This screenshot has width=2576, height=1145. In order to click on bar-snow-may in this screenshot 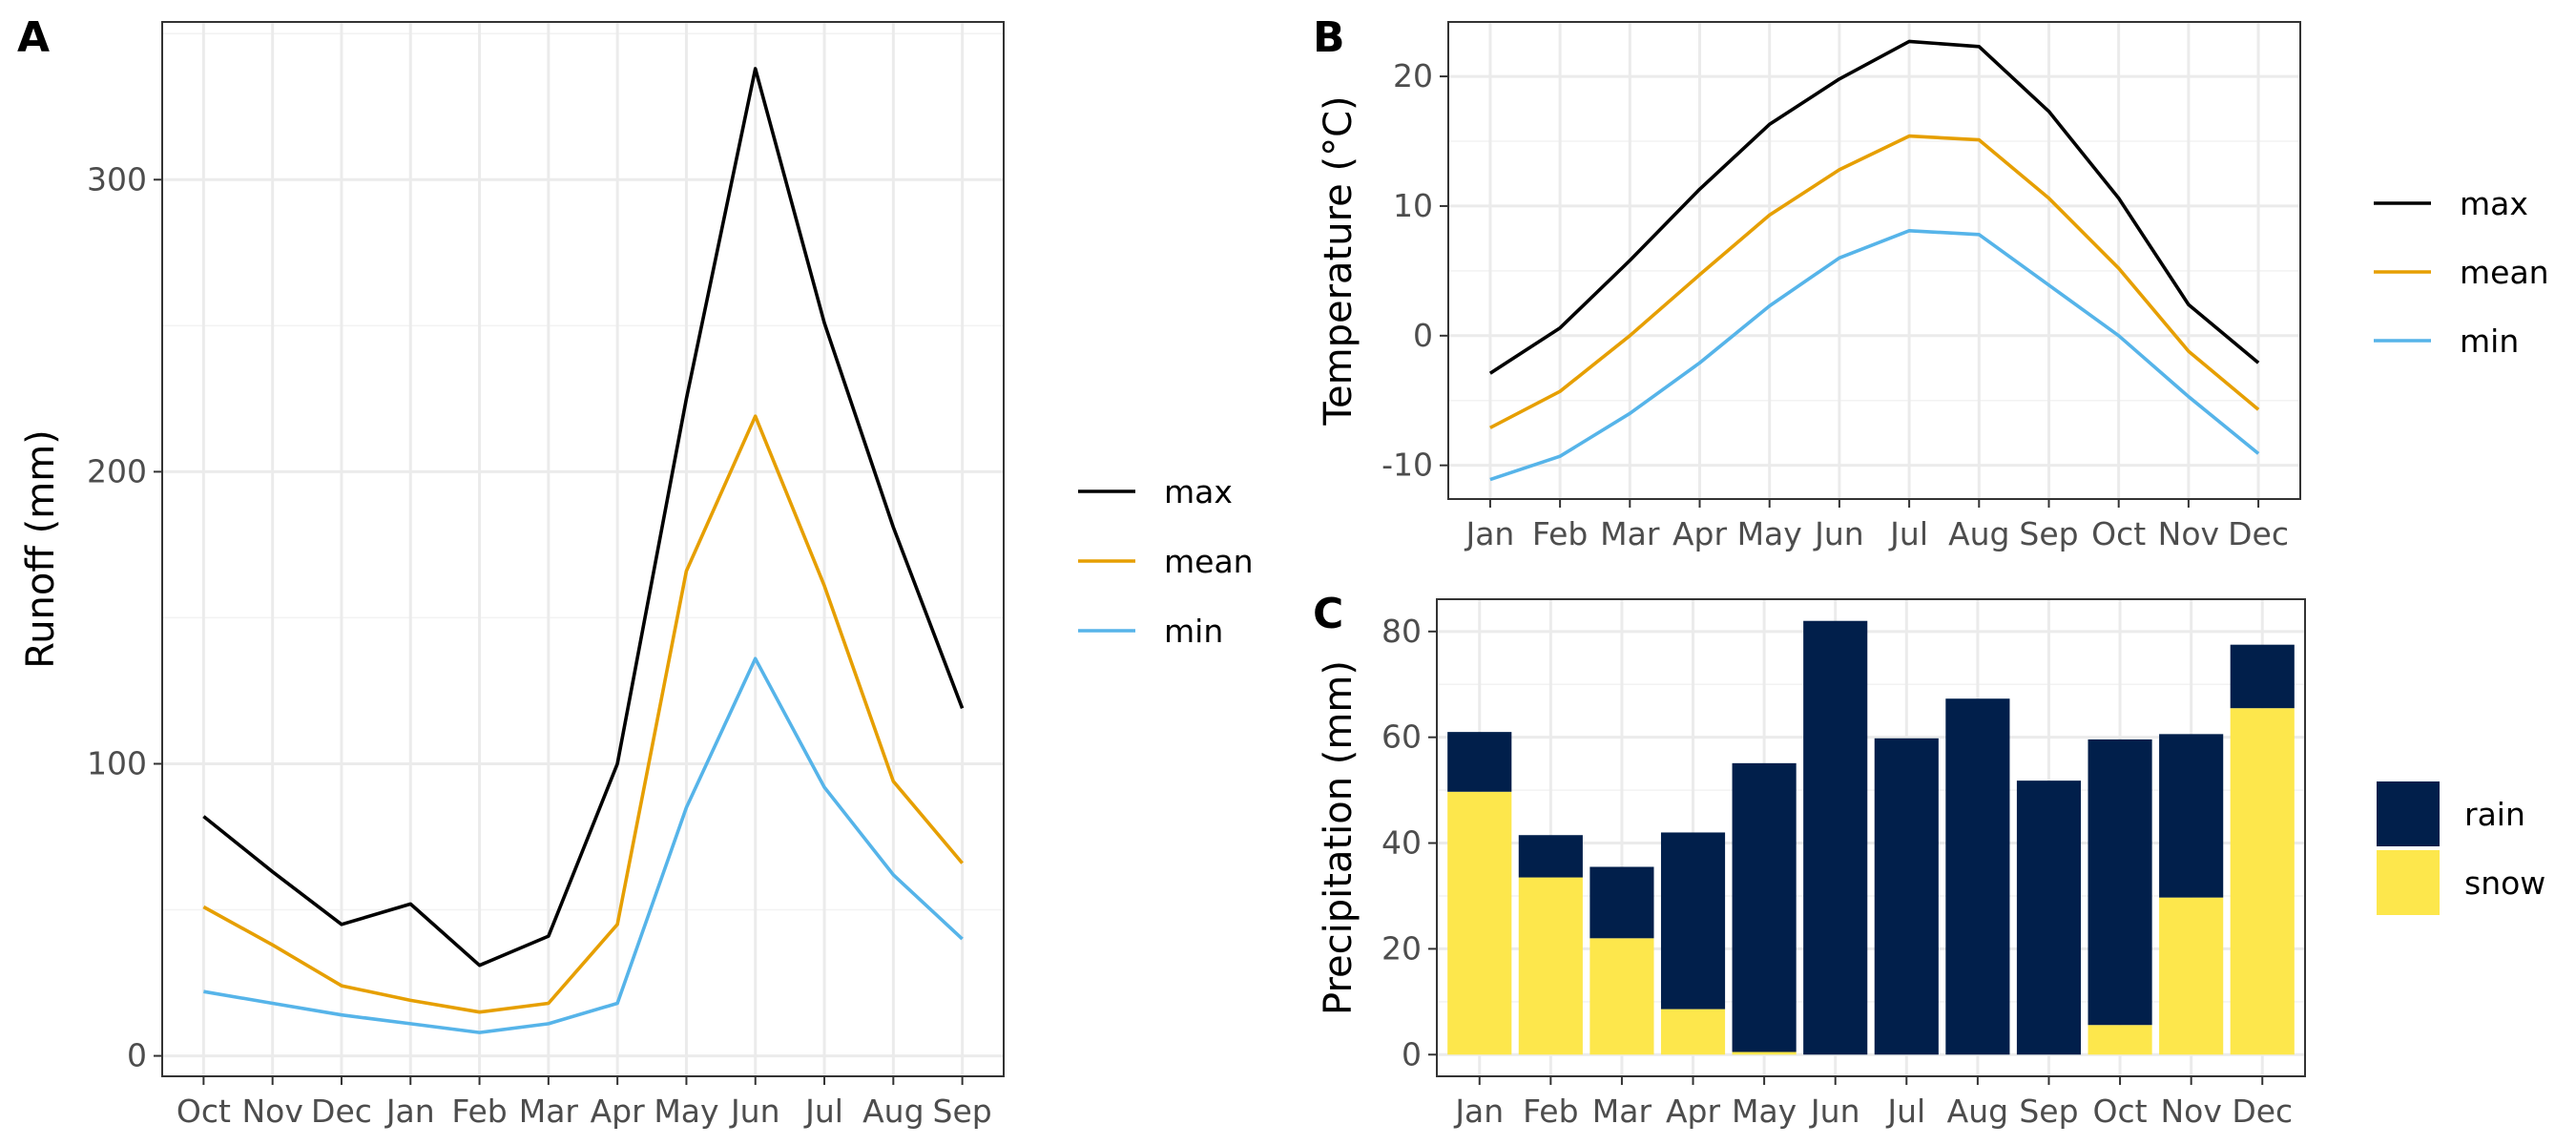, I will do `click(1764, 1053)`.